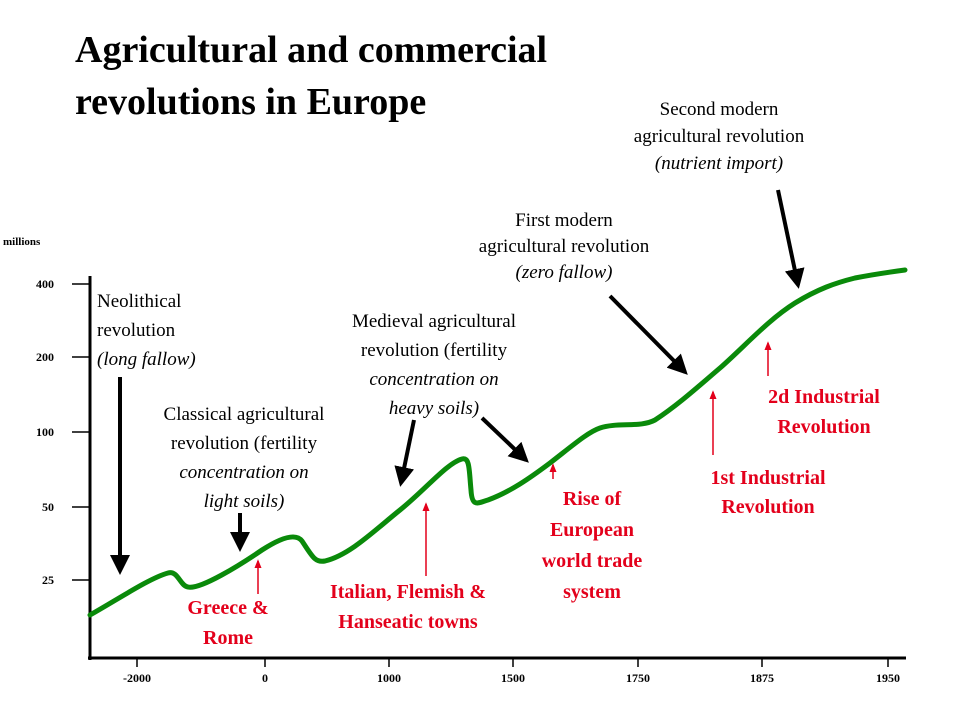 Image resolution: width=960 pixels, height=720 pixels. What do you see at coordinates (45, 357) in the screenshot?
I see `y-tick-label: 200` at bounding box center [45, 357].